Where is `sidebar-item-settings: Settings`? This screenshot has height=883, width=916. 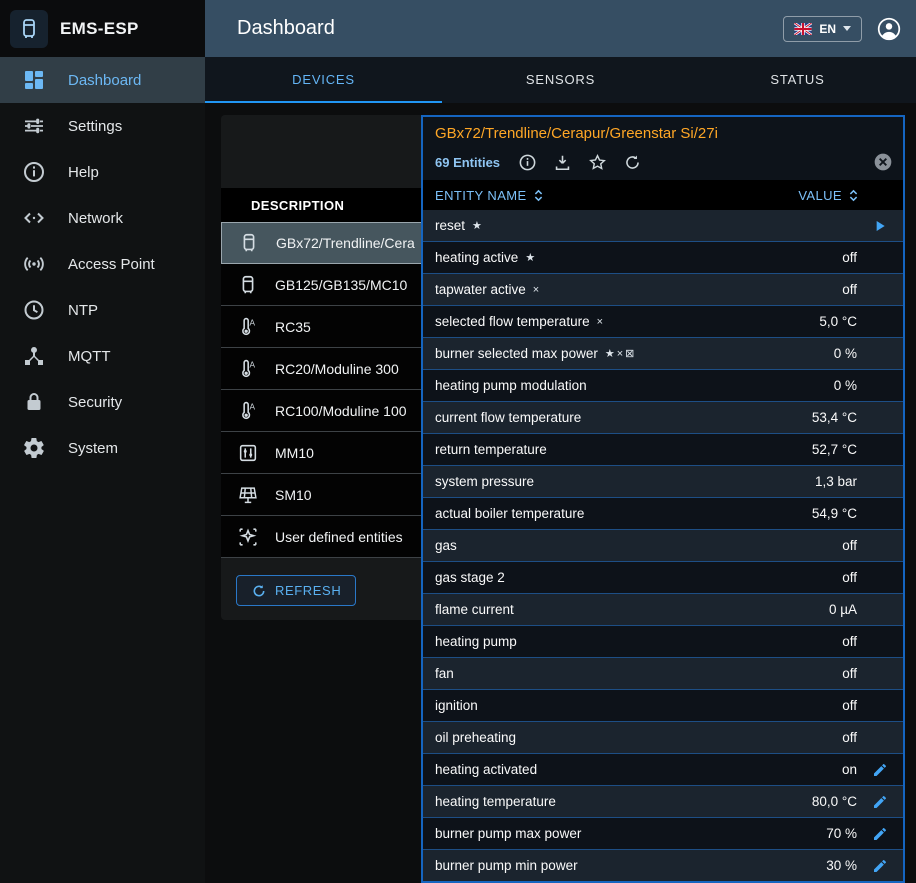 sidebar-item-settings: Settings is located at coordinates (102, 126).